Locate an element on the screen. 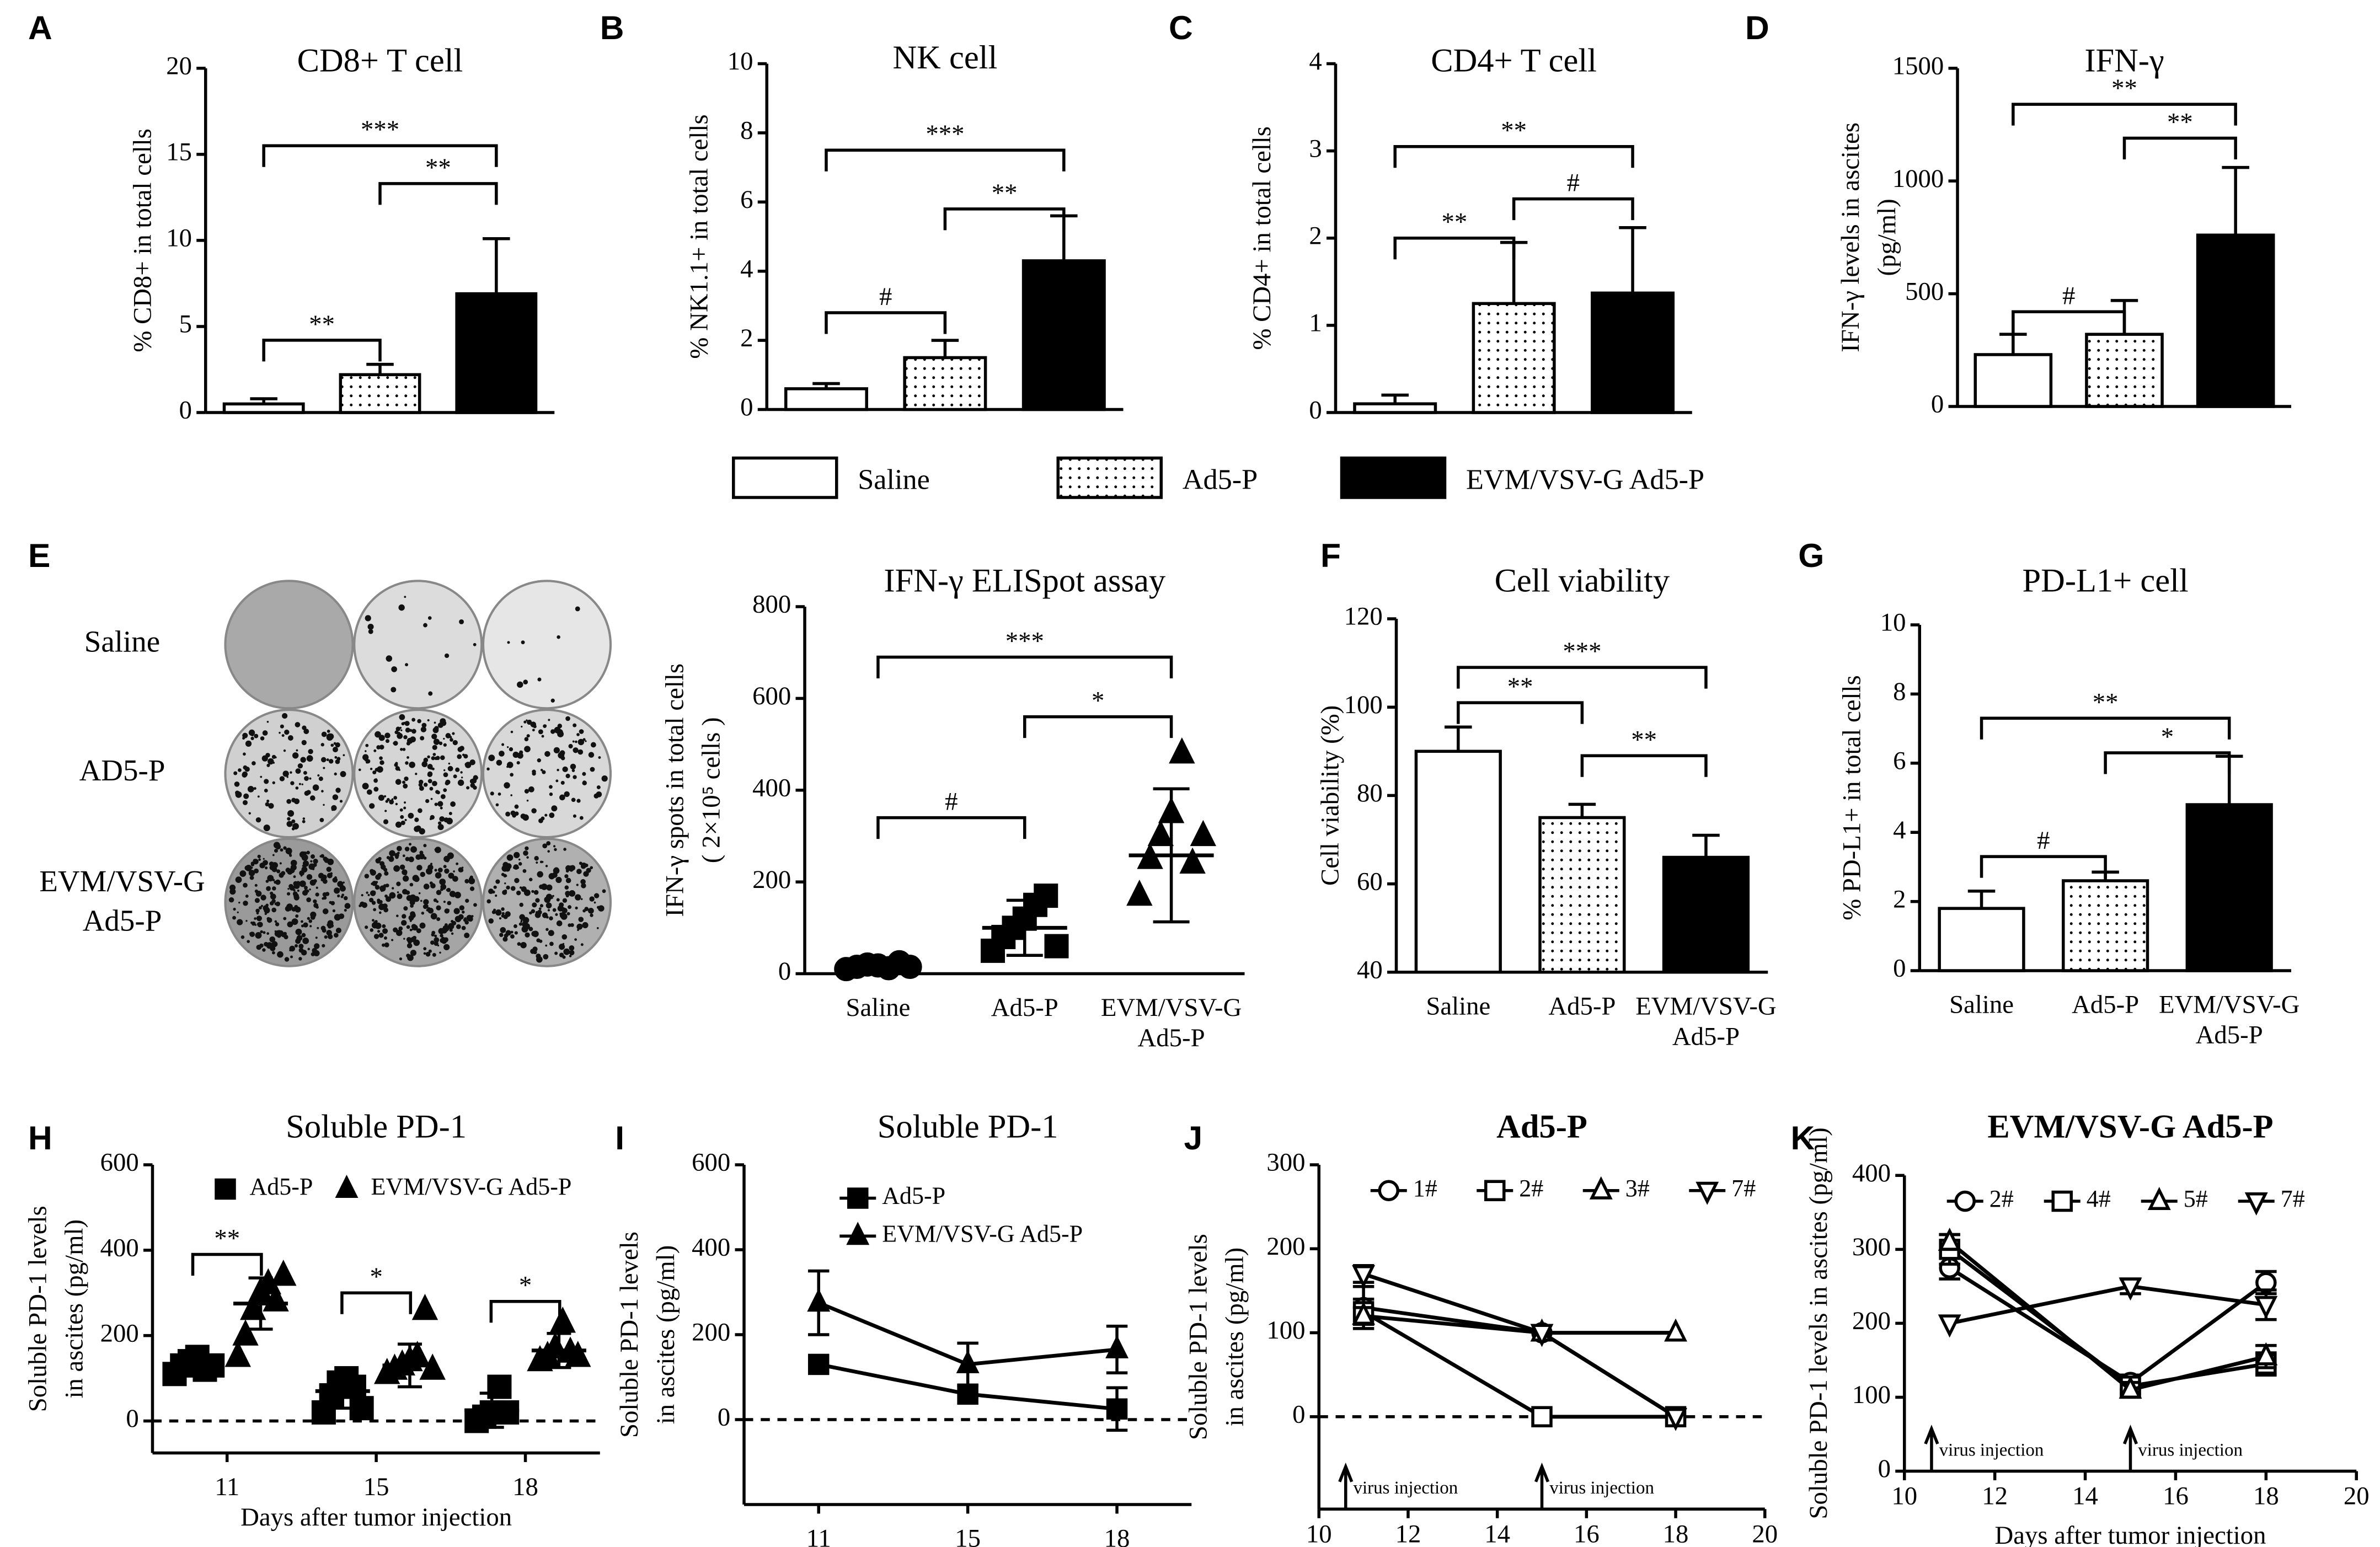 This screenshot has height=1547, width=2380. significance-label: ** is located at coordinates (2180, 122).